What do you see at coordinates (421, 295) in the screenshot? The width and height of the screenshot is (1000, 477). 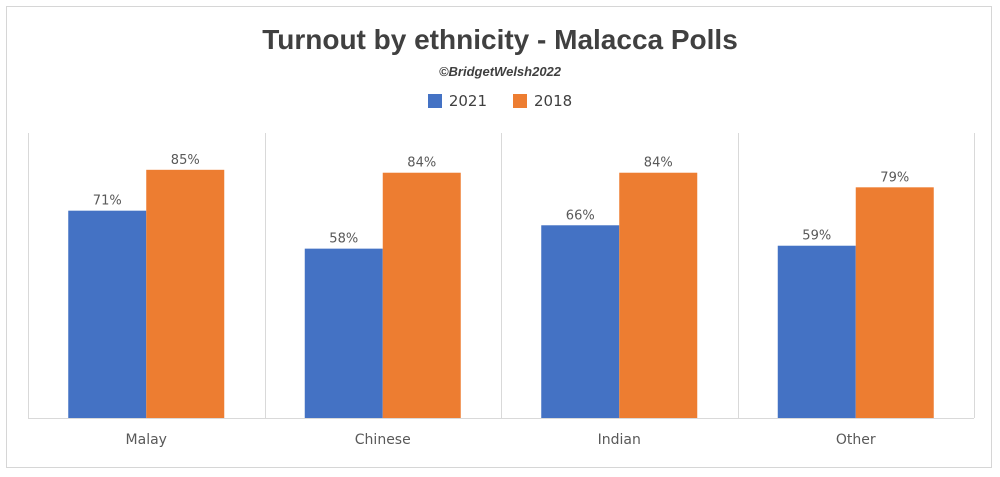 I see `bar-2018-chinese` at bounding box center [421, 295].